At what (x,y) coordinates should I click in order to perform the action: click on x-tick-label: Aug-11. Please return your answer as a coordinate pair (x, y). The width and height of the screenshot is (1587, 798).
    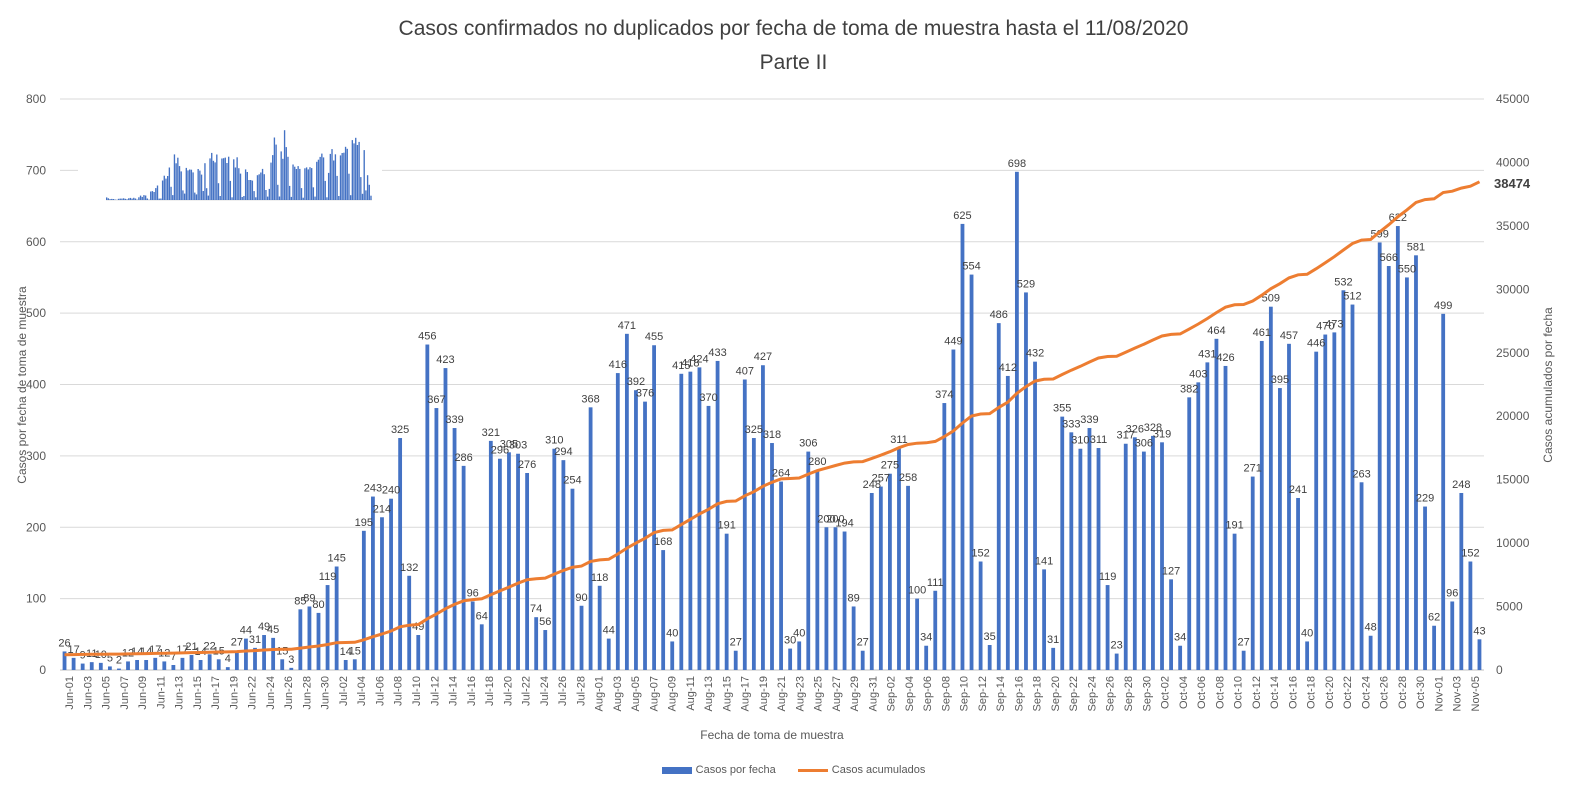
    Looking at the image, I should click on (691, 693).